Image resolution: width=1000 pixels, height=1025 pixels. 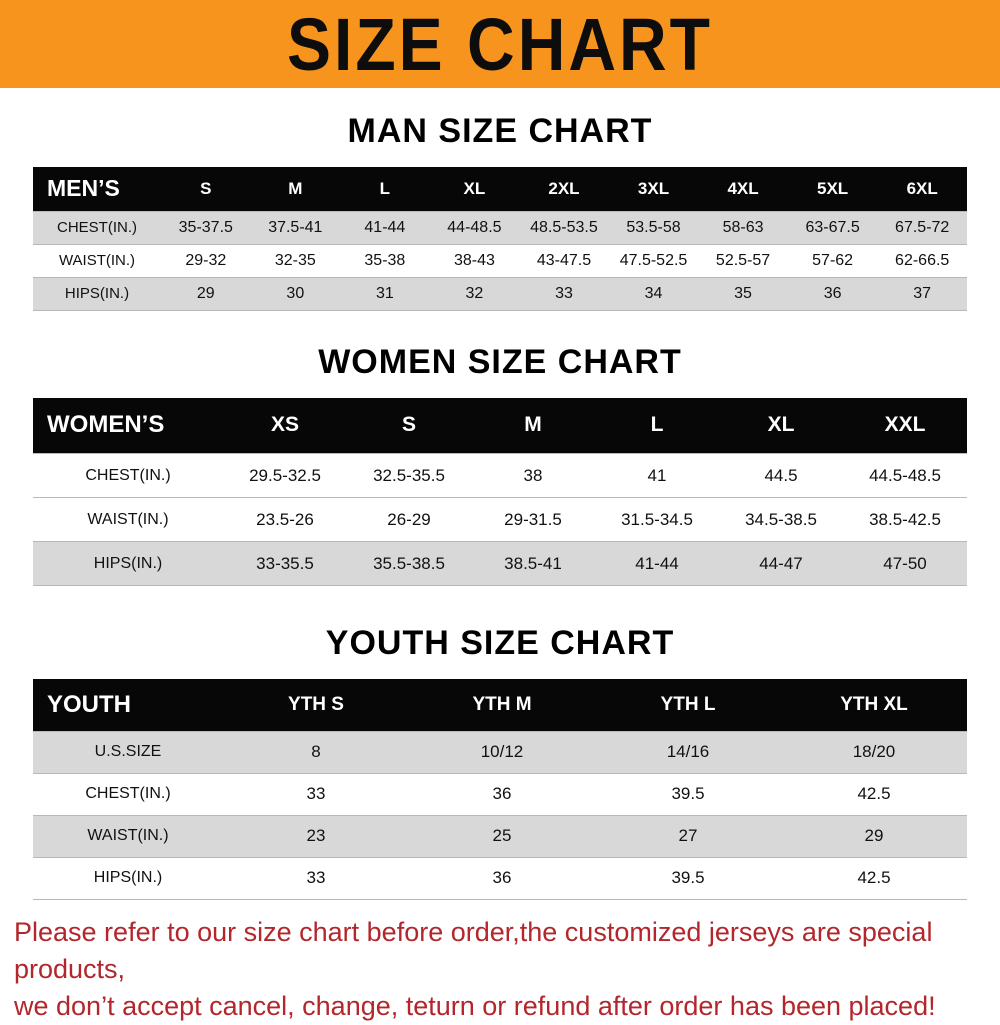 I want to click on size-value-cell: 34.5-38.5, so click(x=781, y=519).